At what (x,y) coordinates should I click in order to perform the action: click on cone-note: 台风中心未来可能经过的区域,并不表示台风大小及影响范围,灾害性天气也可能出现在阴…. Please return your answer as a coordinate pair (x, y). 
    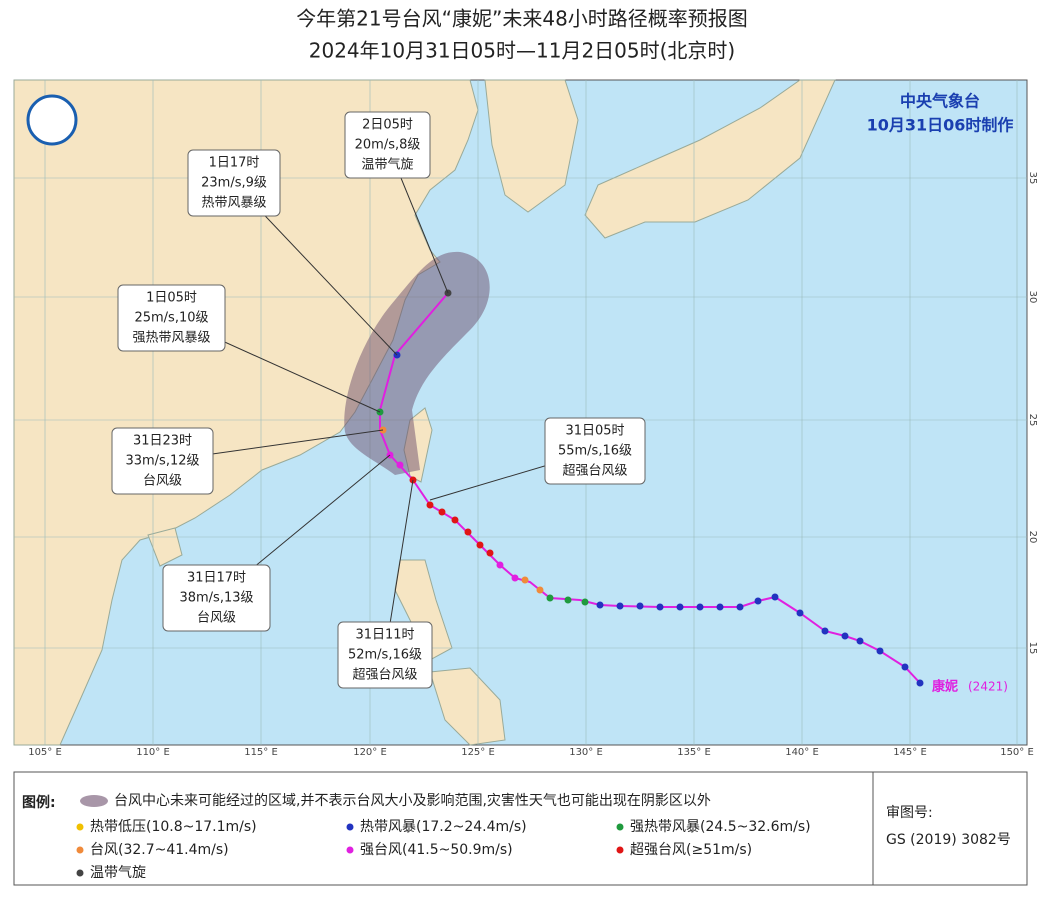
    Looking at the image, I should click on (412, 800).